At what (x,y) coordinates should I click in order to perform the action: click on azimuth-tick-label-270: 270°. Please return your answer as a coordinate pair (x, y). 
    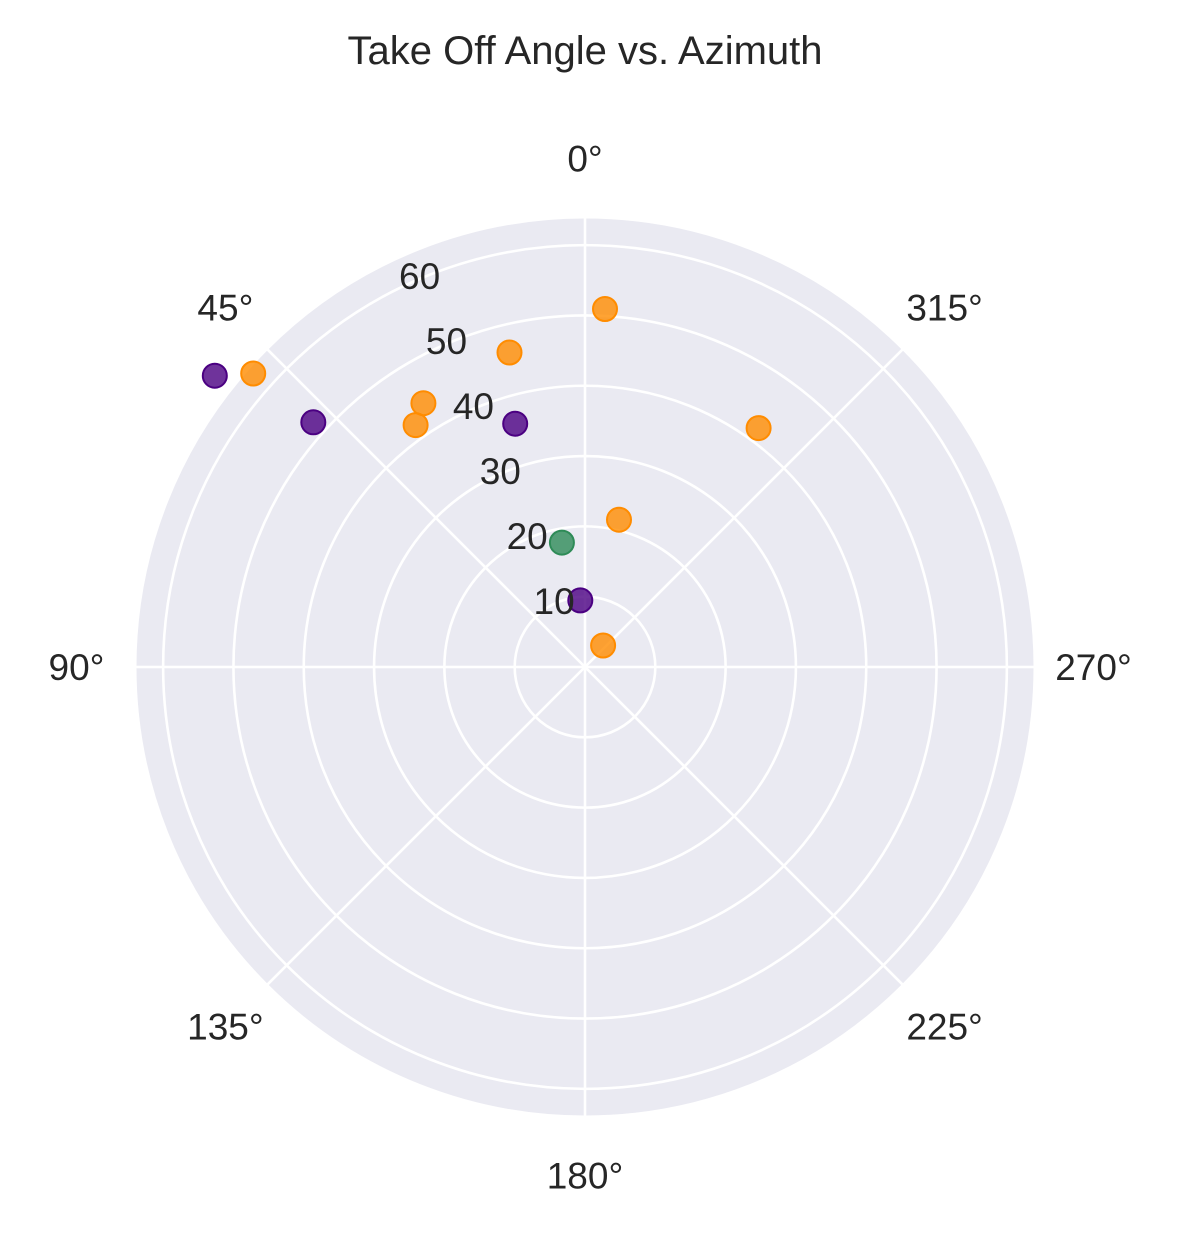
    Looking at the image, I should click on (1093, 667).